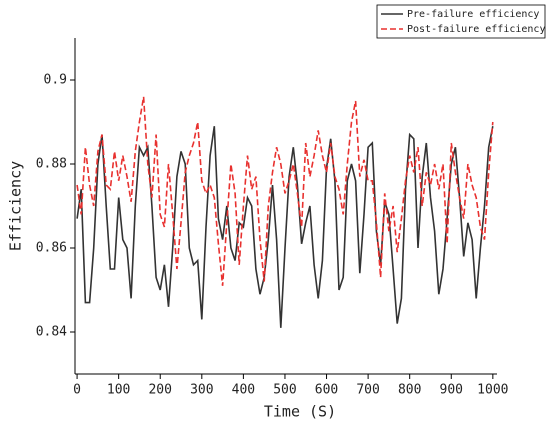 The image size is (550, 431). What do you see at coordinates (16, 206) in the screenshot?
I see `y-axis-label: Efficiency` at bounding box center [16, 206].